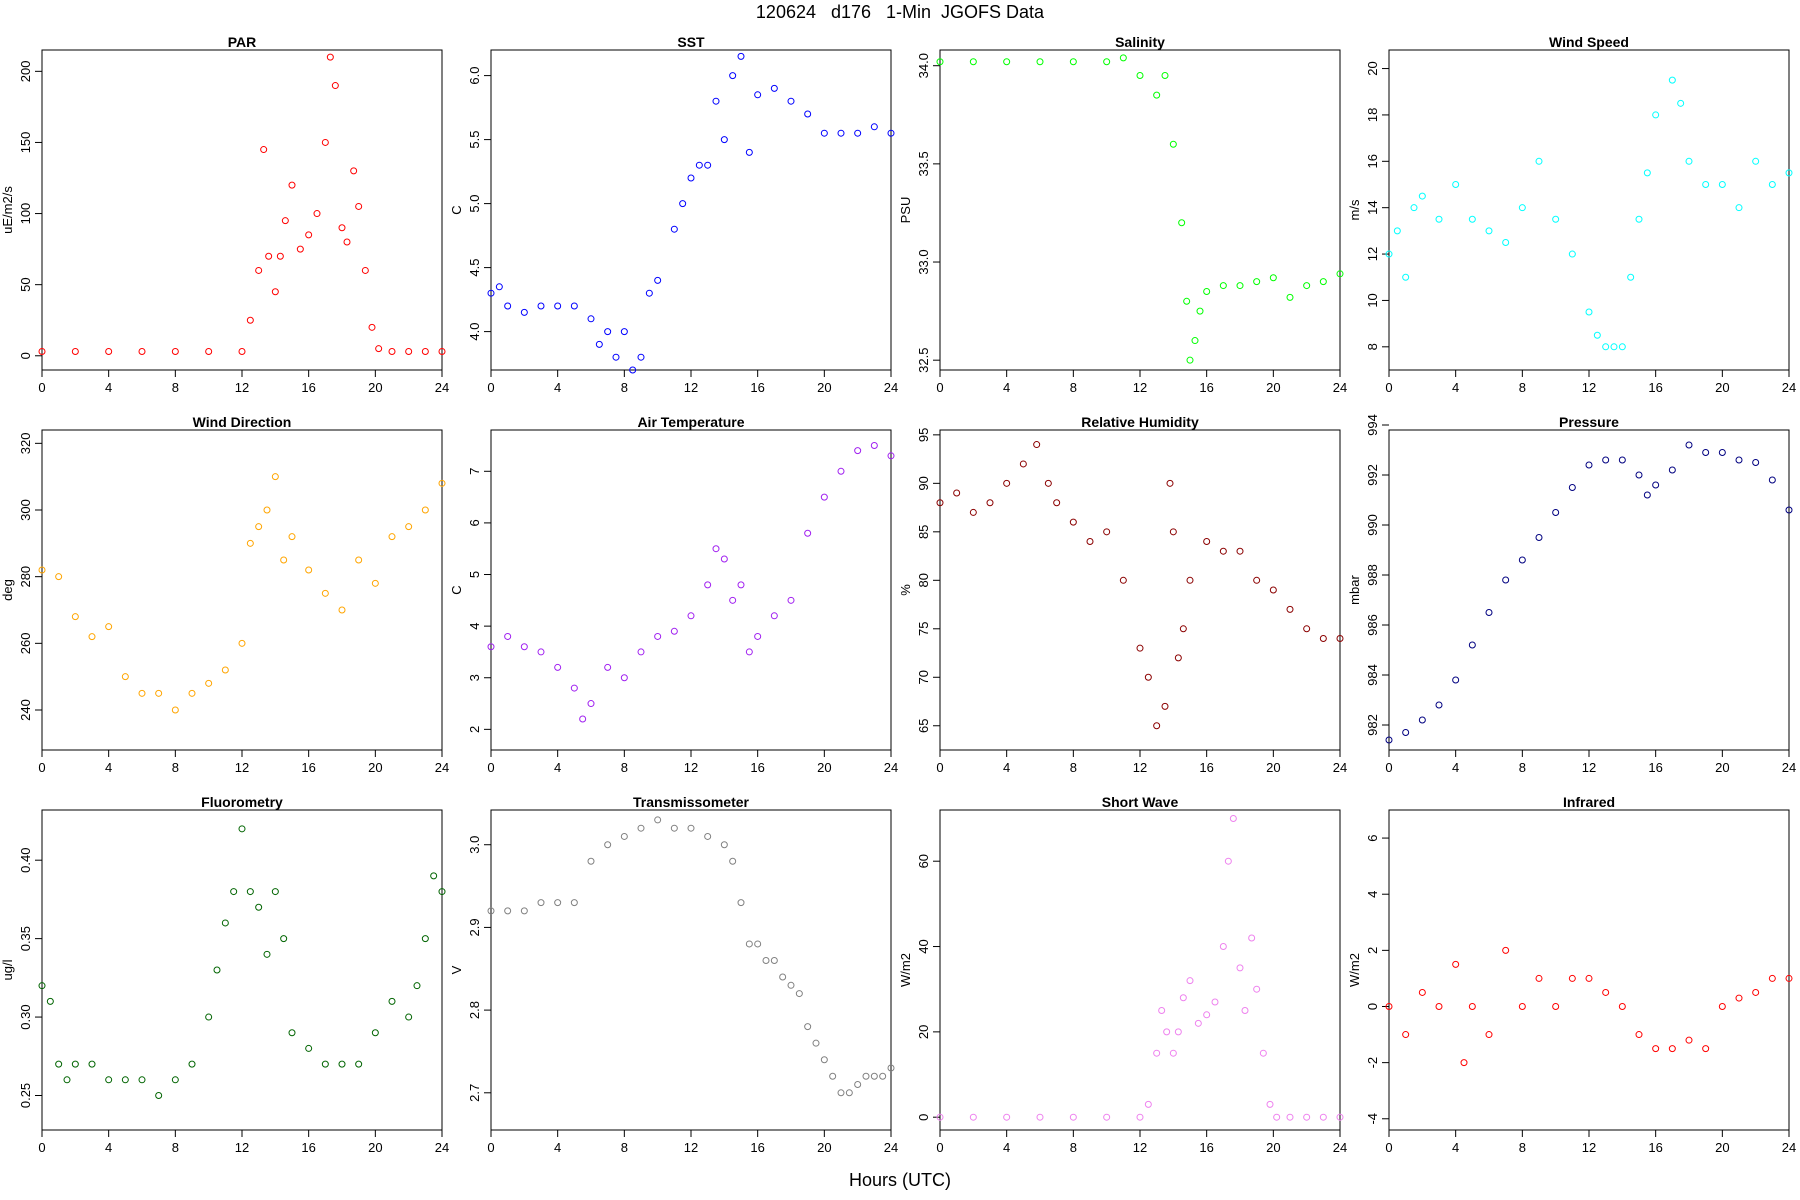 The height and width of the screenshot is (1200, 1800). Describe the element at coordinates (624, 1147) in the screenshot. I see `transmissometer-x-tick-label: 8` at that location.